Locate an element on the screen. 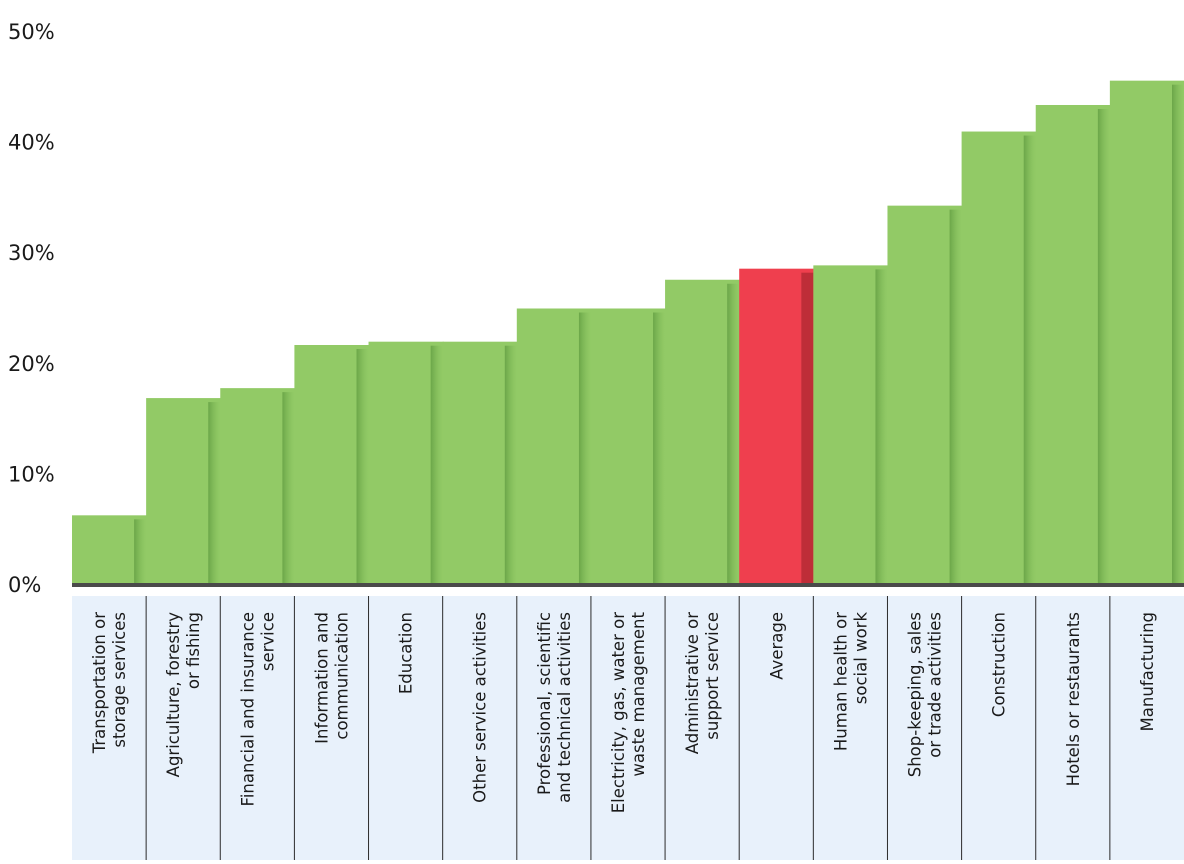  x-category-label-line: Manufacturing is located at coordinates (1147, 671).